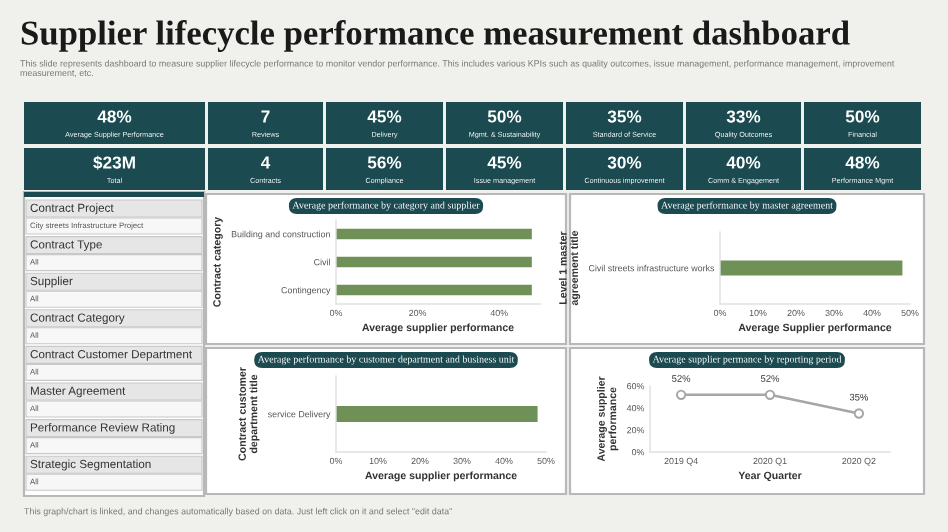  Describe the element at coordinates (435, 36) in the screenshot. I see `text: Supplier lifecycle performance measurement dashboard` at that location.